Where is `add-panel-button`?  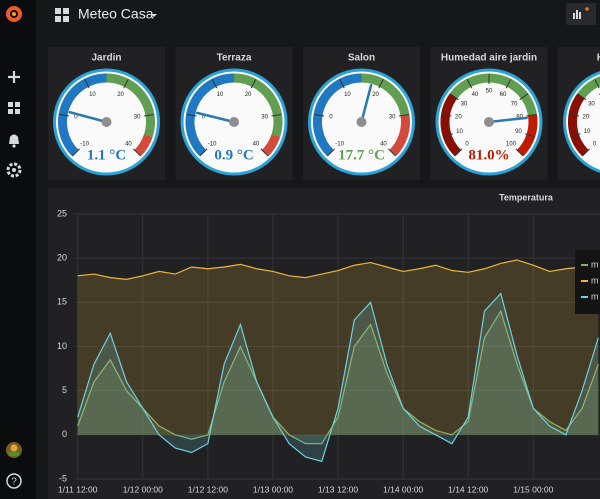 add-panel-button is located at coordinates (581, 14).